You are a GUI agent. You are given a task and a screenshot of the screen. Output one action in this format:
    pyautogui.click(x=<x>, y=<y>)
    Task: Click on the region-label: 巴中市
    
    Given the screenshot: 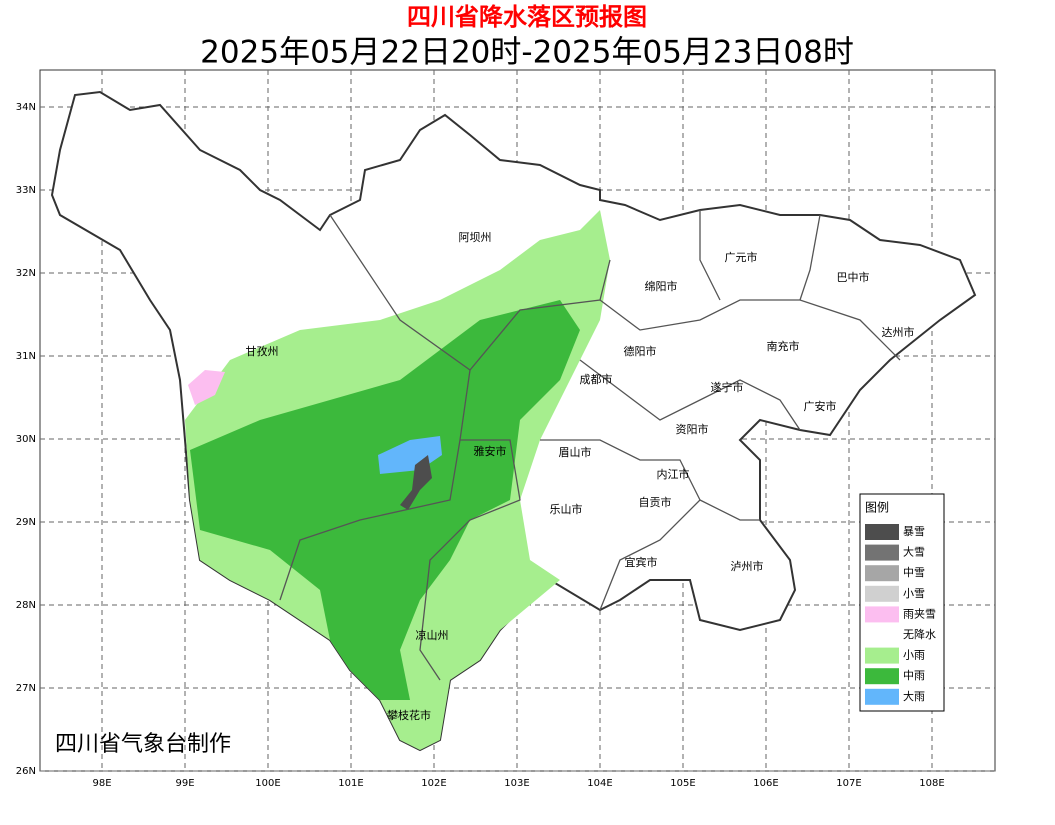 What is the action you would take?
    pyautogui.click(x=853, y=277)
    